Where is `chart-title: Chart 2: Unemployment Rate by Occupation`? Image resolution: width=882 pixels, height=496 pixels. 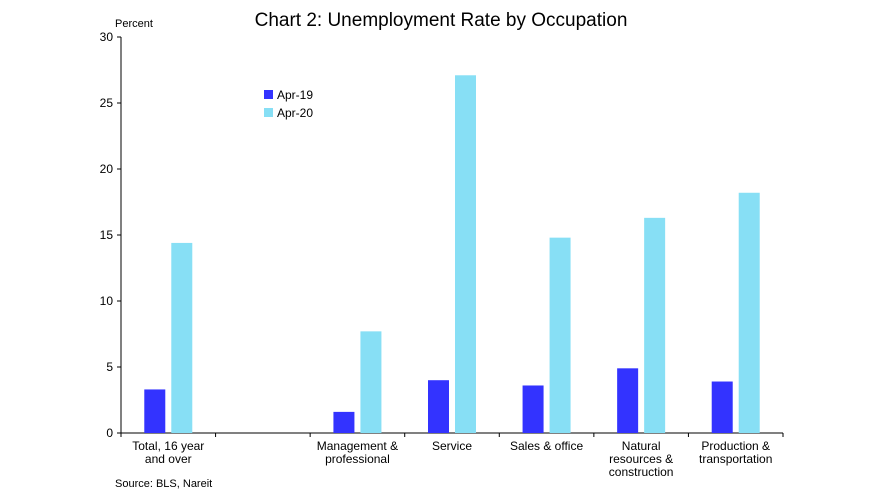 chart-title: Chart 2: Unemployment Rate by Occupation is located at coordinates (441, 20).